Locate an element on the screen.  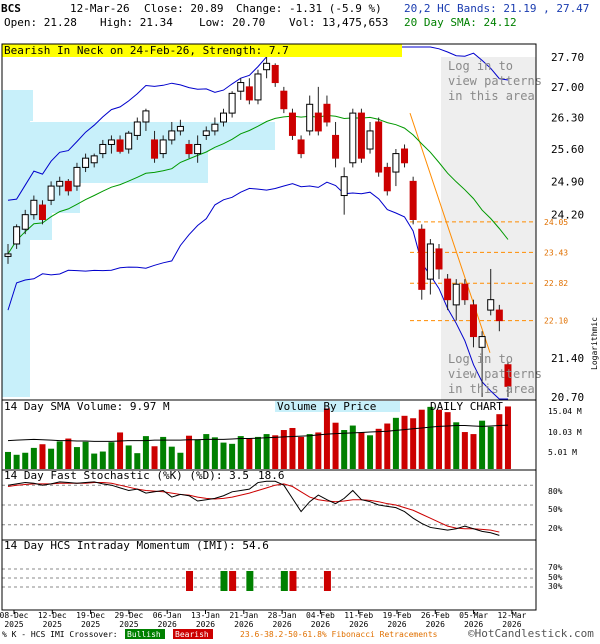
change-label: Change: -1.31 (-5.9 %) is located at coordinates (309, 8).